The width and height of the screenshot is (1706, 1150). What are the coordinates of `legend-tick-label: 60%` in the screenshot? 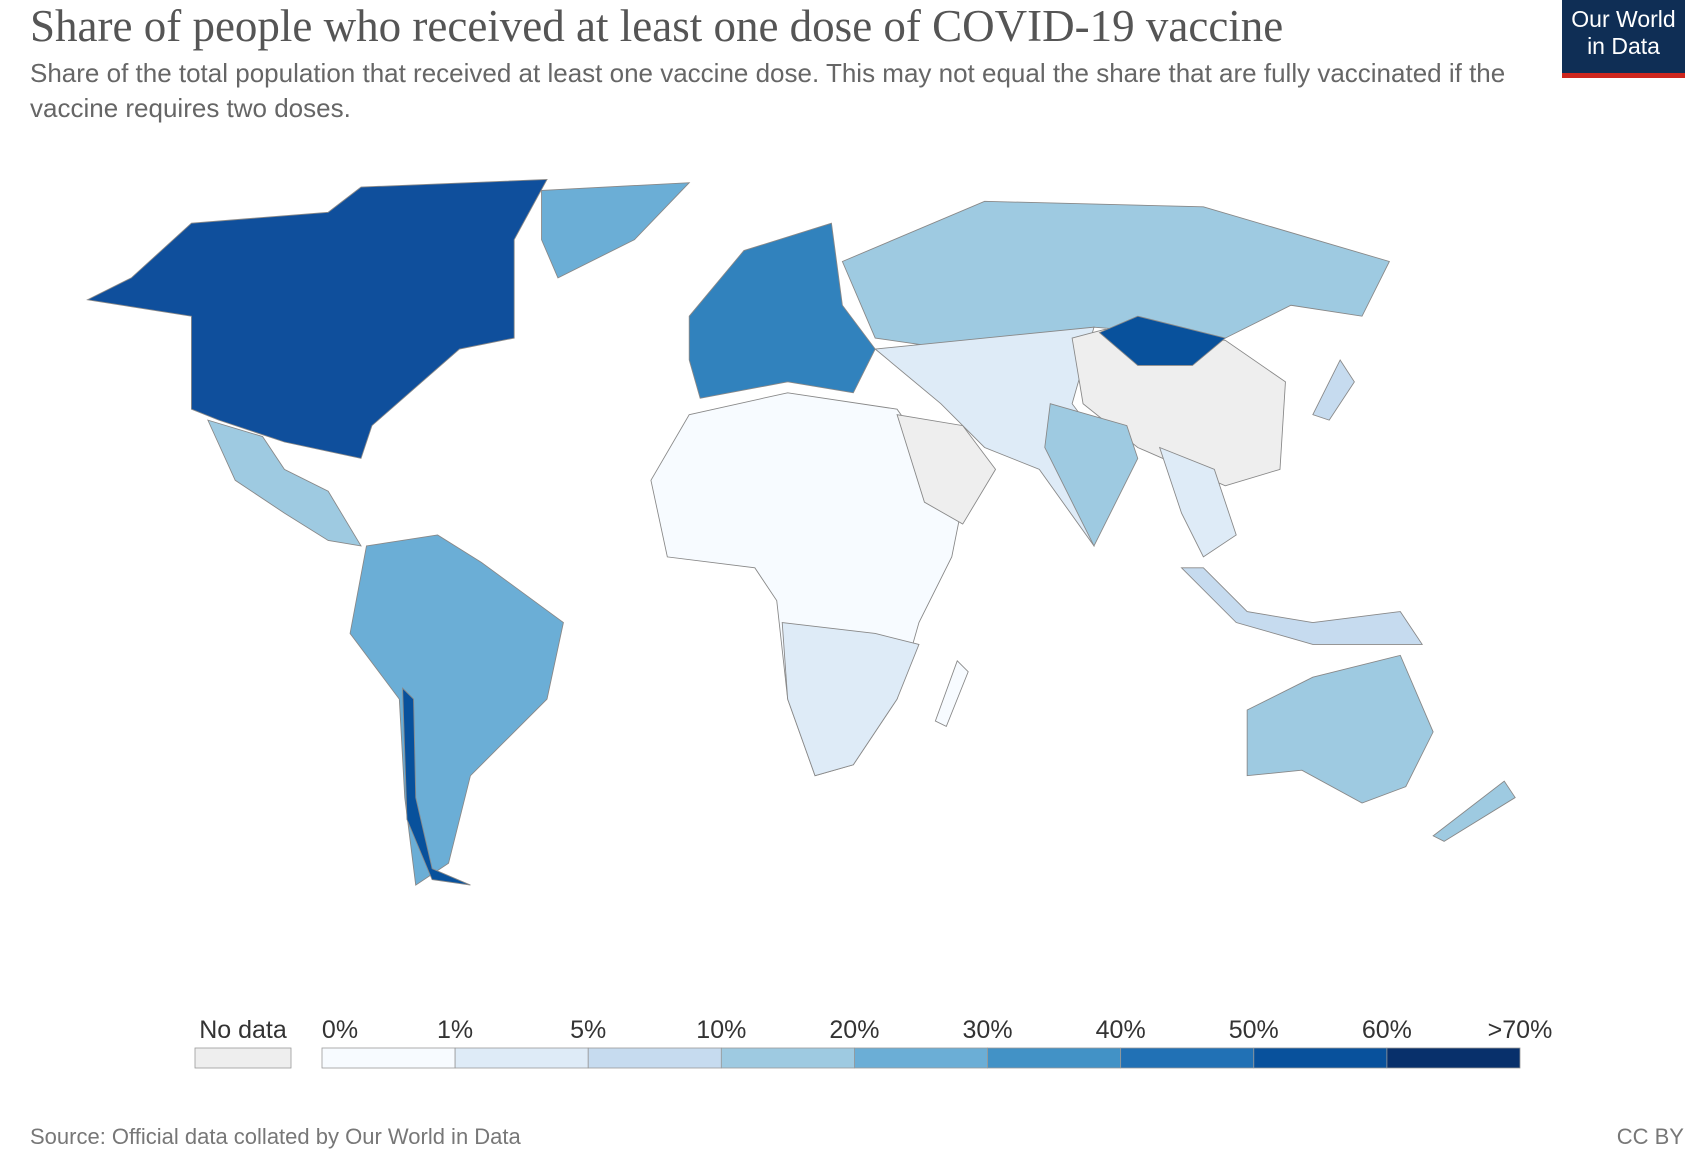 It's located at (1387, 1030).